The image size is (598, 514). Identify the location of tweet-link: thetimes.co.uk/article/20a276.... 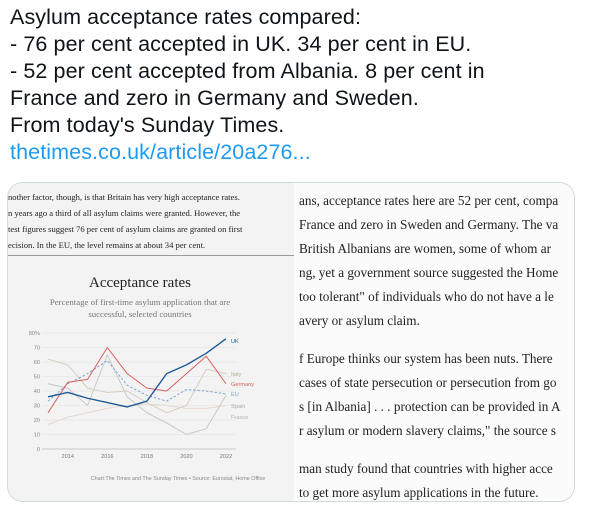
(160, 152).